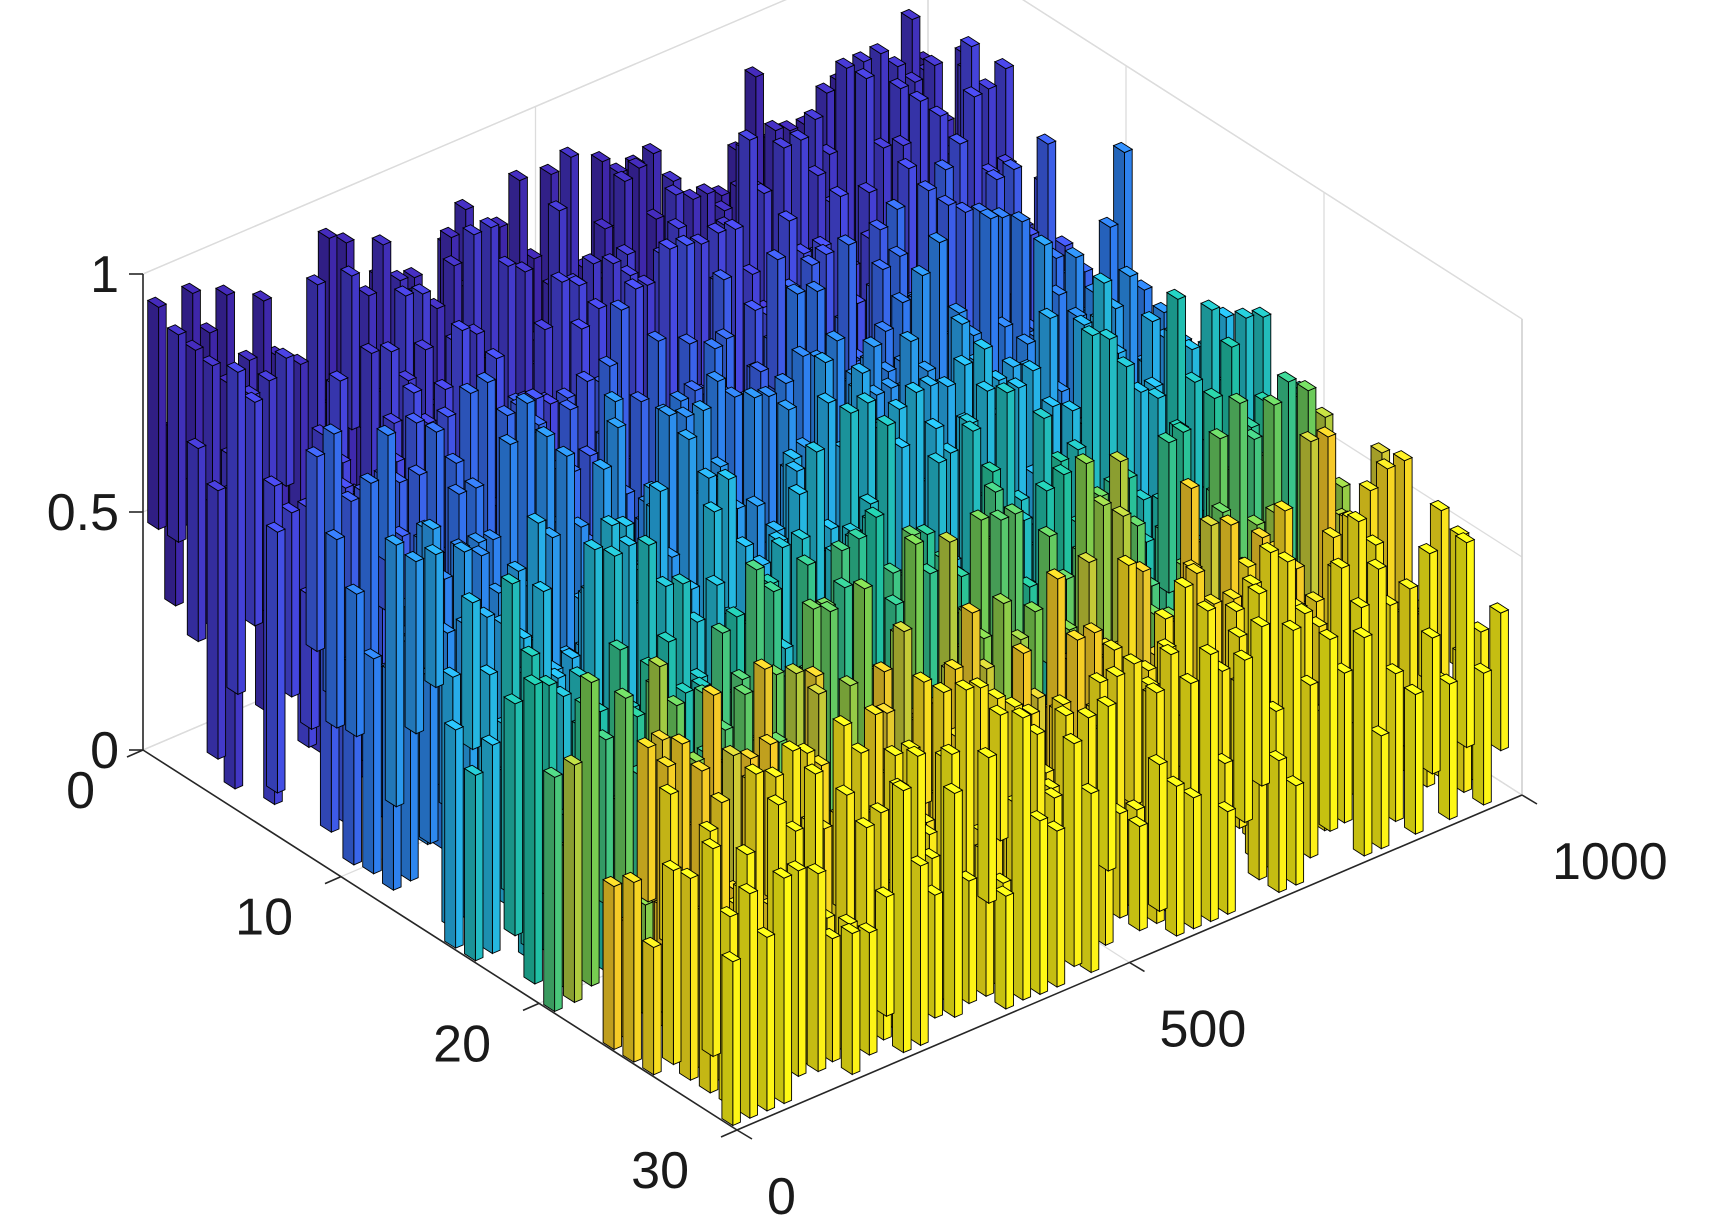  What do you see at coordinates (1272, 160) in the screenshot?
I see `grid-line-z` at bounding box center [1272, 160].